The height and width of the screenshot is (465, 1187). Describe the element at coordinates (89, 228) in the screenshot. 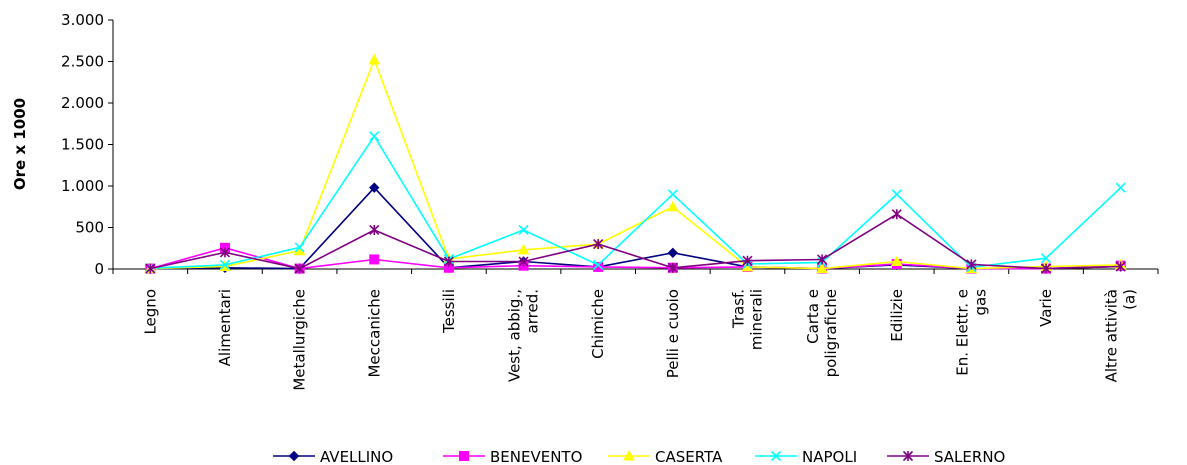

I see `y-tick-label: 500` at that location.